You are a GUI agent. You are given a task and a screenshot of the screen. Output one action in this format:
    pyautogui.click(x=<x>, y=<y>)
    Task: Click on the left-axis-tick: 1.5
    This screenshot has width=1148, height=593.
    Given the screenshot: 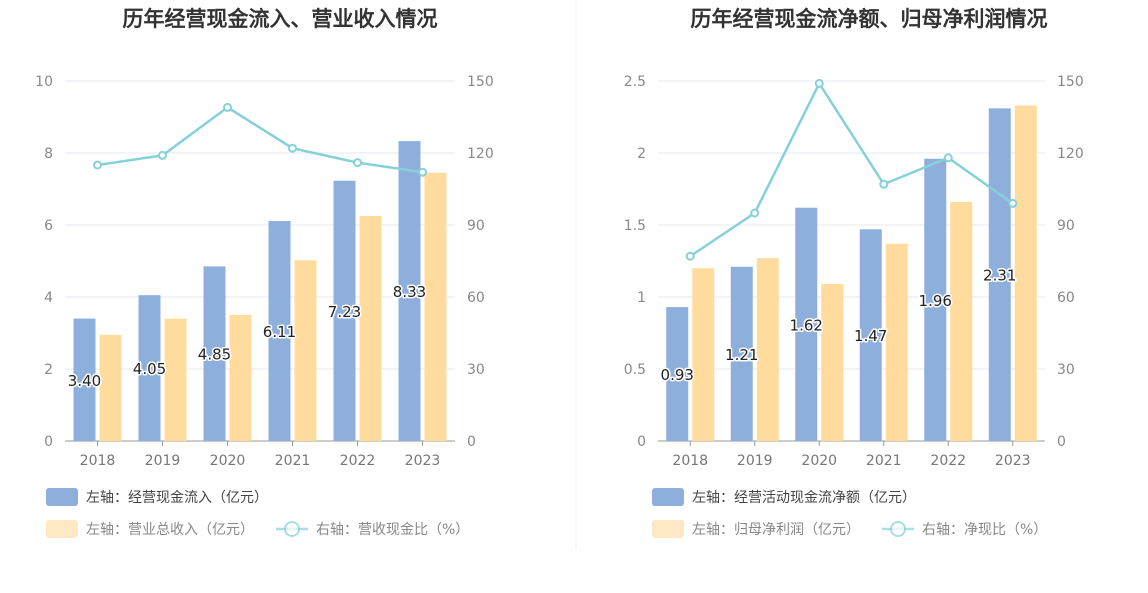 What is the action you would take?
    pyautogui.click(x=635, y=226)
    